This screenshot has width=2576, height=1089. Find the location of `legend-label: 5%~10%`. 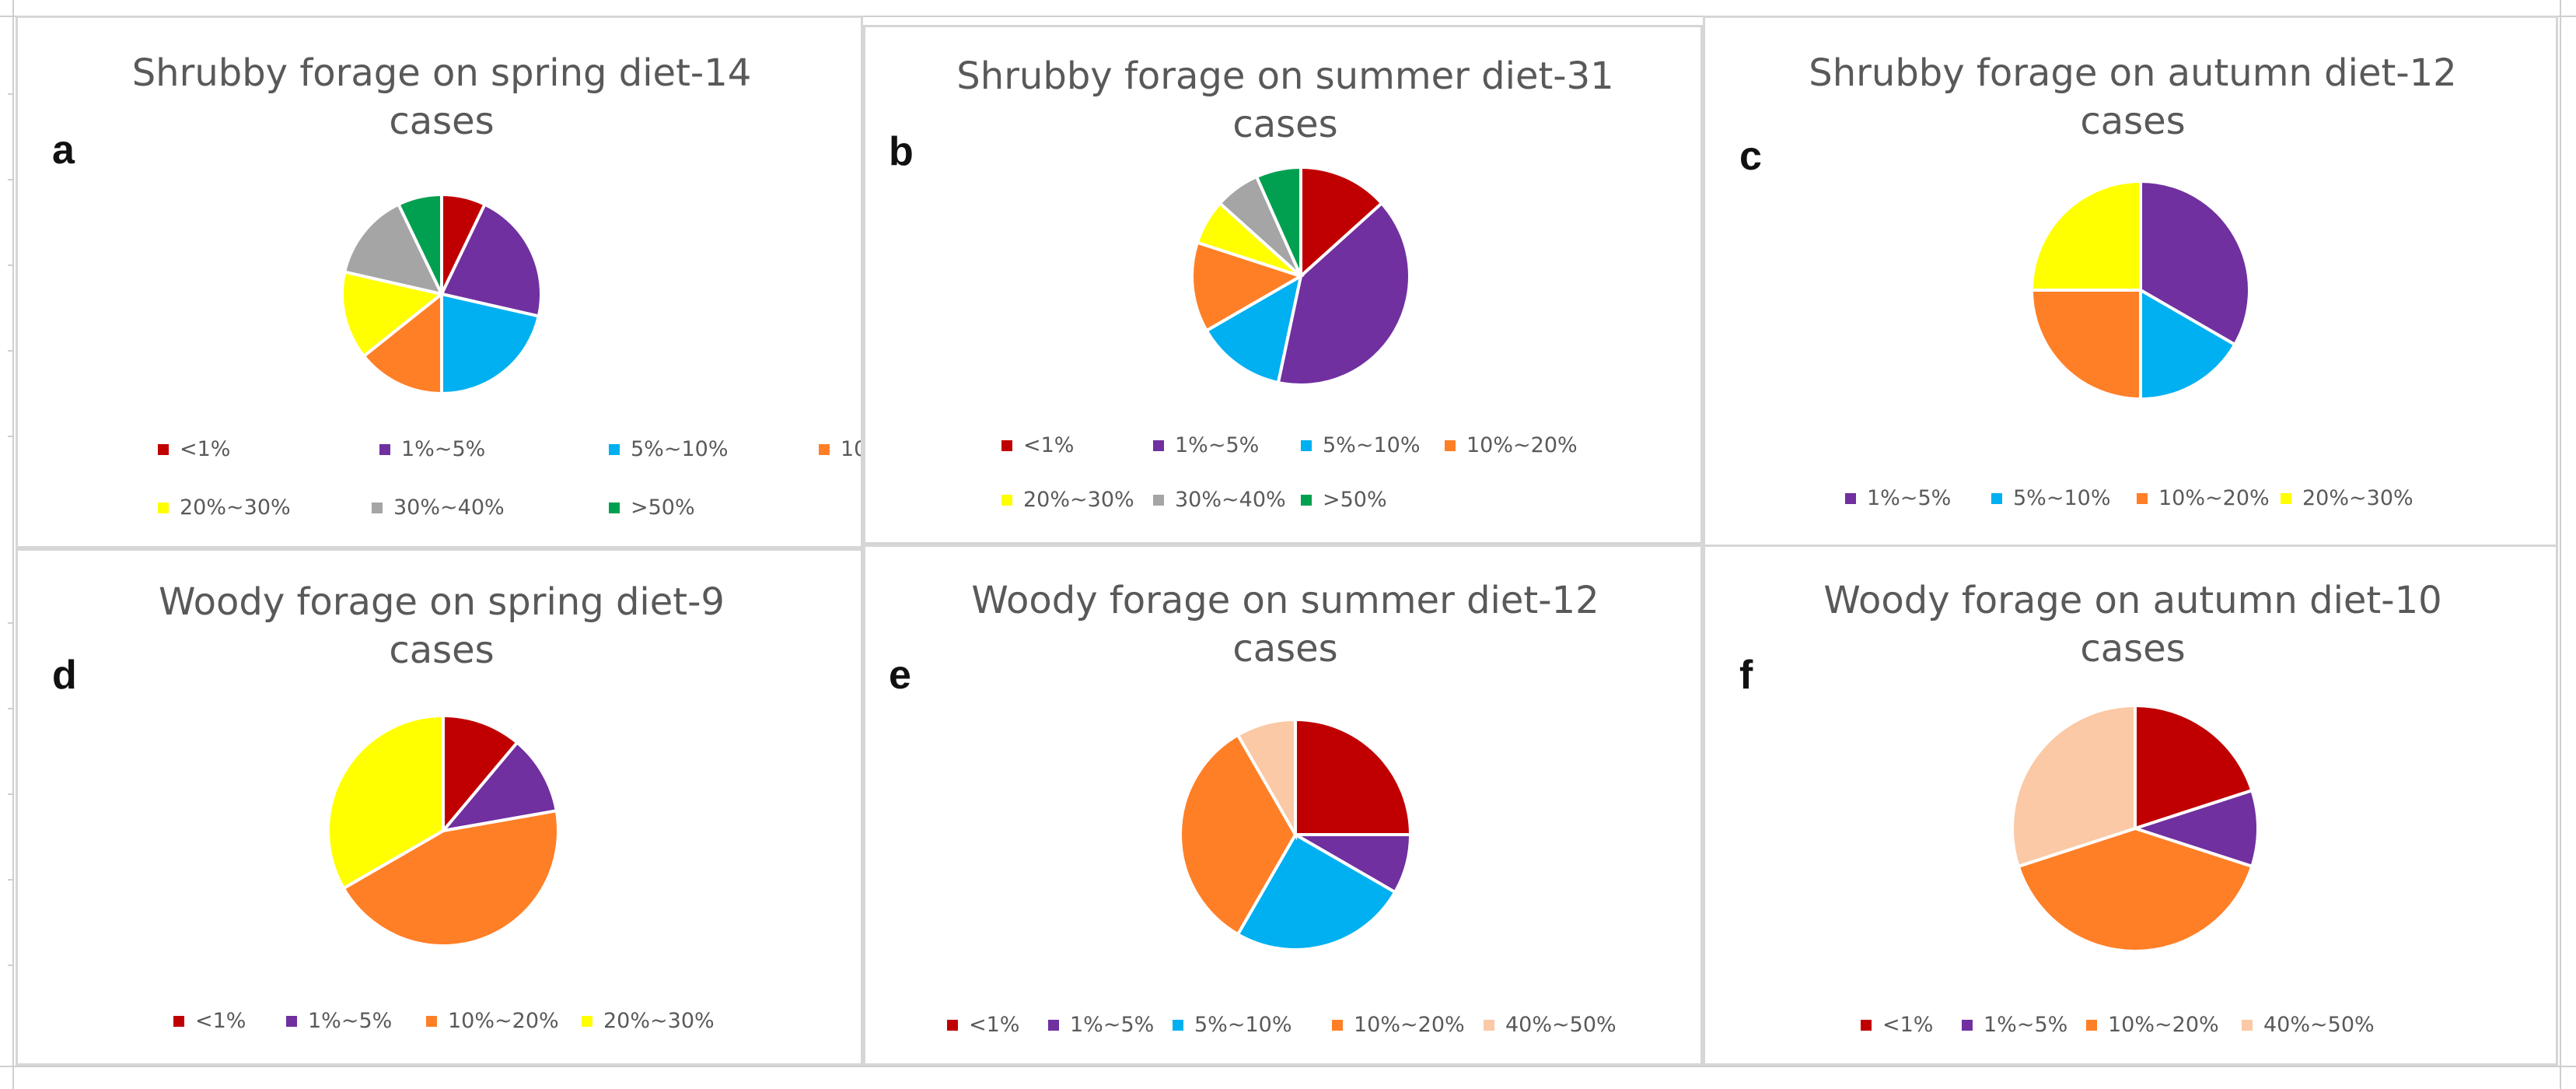

legend-label: 5%~10% is located at coordinates (1372, 445).